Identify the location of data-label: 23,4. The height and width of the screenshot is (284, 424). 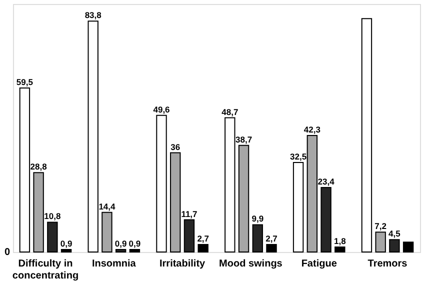
(326, 181).